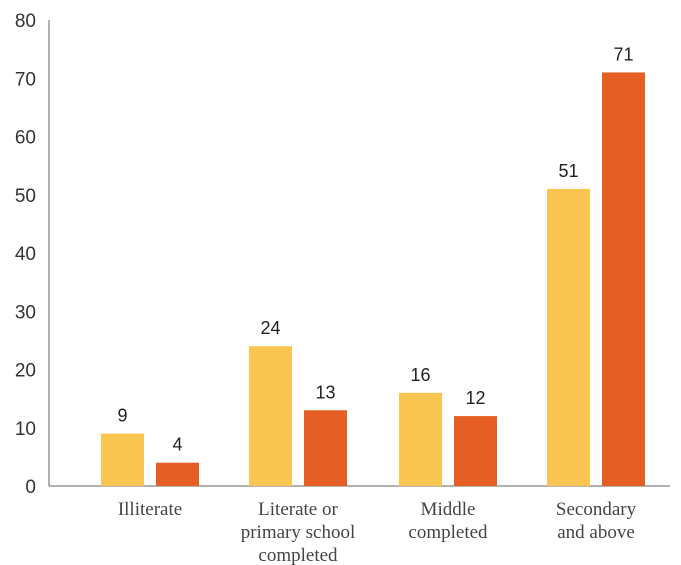 Image resolution: width=681 pixels, height=565 pixels. Describe the element at coordinates (596, 509) in the screenshot. I see `category-label: Secondary` at that location.